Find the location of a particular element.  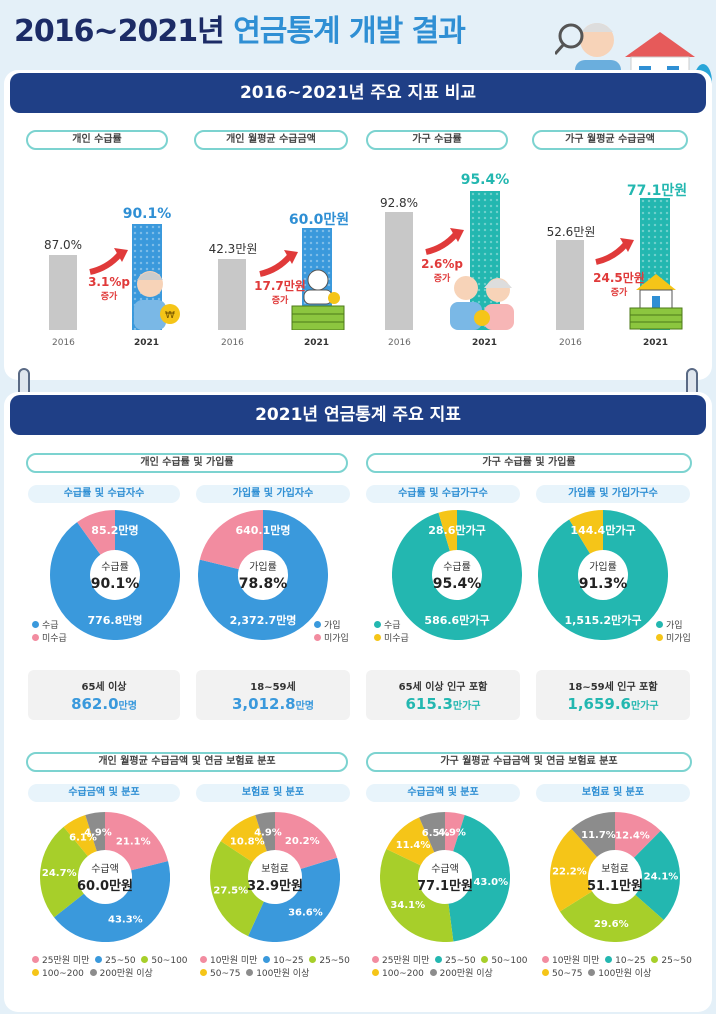

dist-donut: 수급액 60.0만원 21.1% 43.3% 24.7% 6.1%4.9% is located at coordinates (105, 877).